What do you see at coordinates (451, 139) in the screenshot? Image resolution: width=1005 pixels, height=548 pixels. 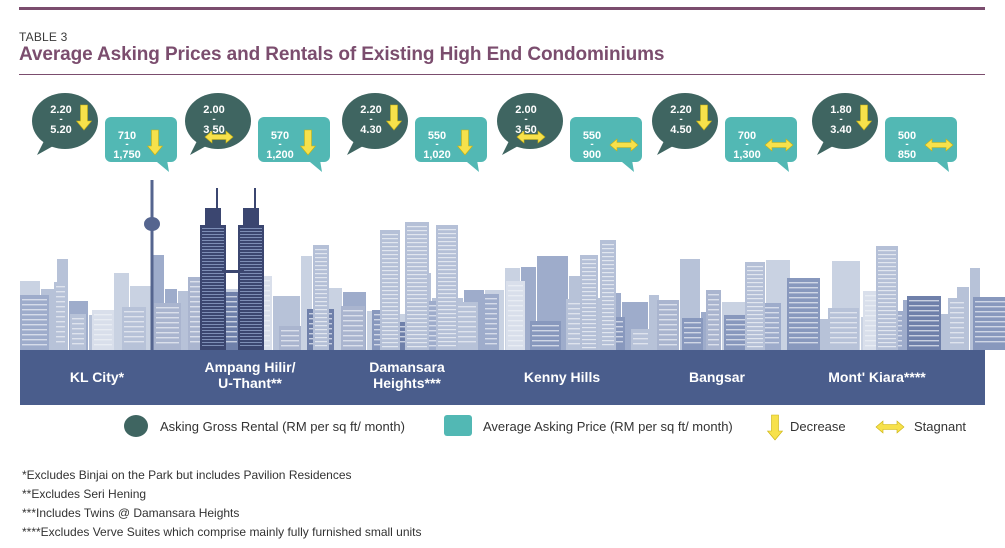 I see `price-bubble` at bounding box center [451, 139].